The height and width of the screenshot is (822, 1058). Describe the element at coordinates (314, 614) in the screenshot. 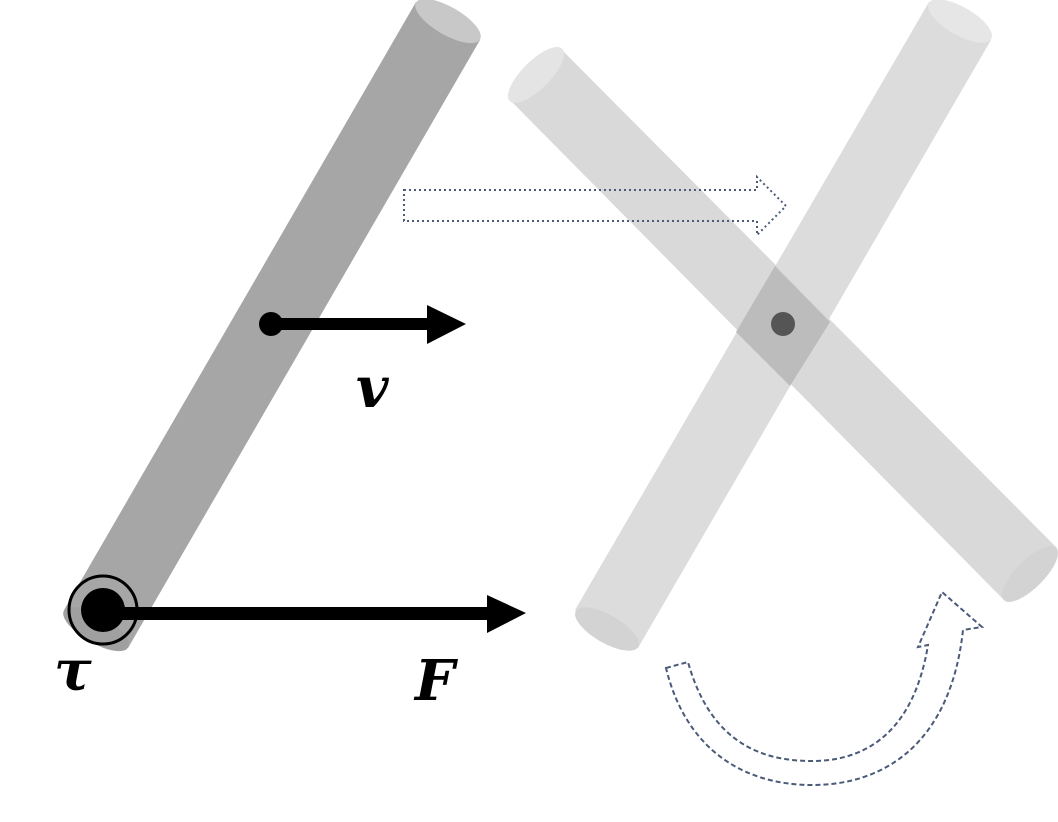

I see `force-arrow` at that location.